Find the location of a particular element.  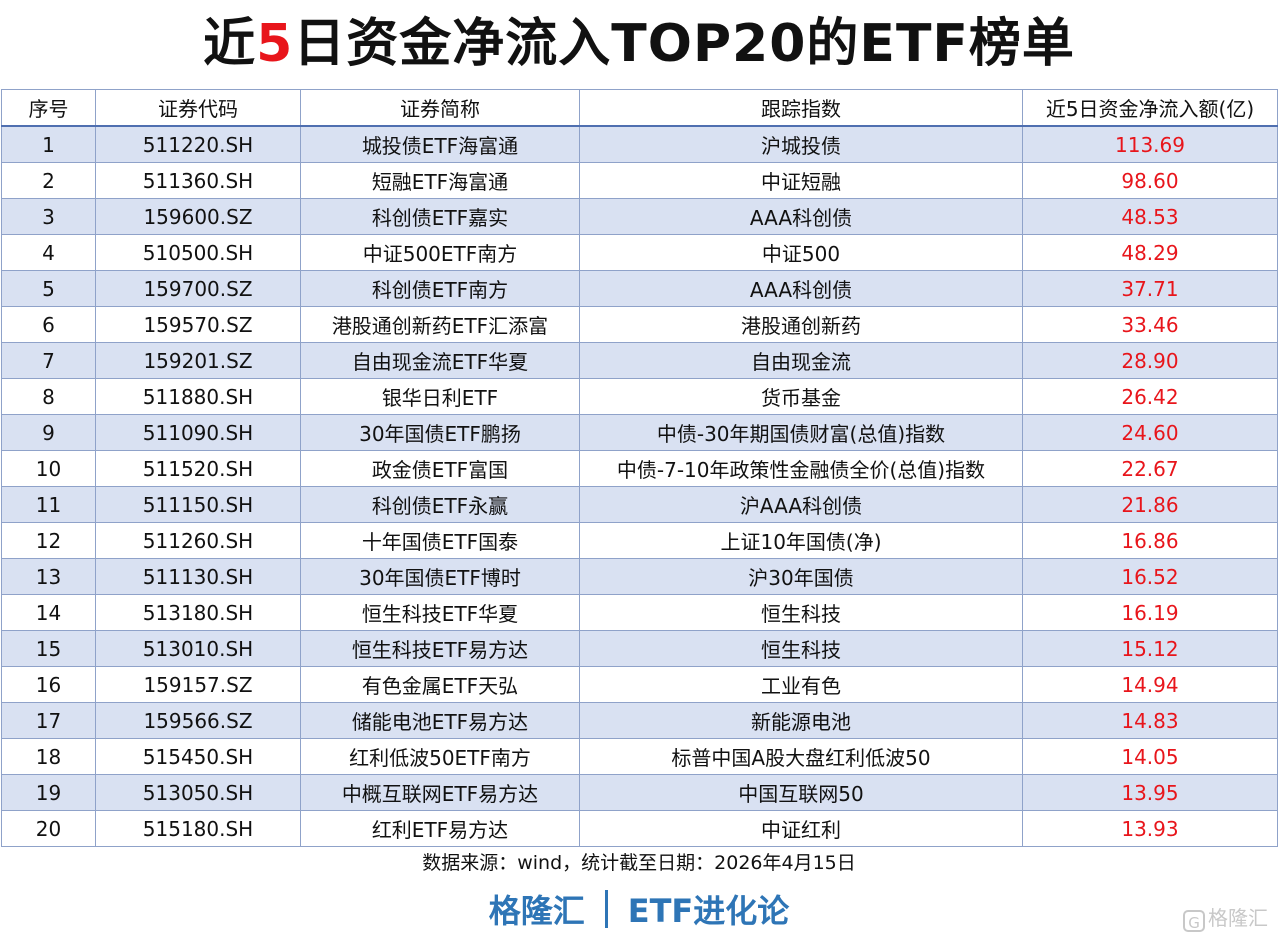

cell-inflow: 48.29 is located at coordinates (1150, 252).